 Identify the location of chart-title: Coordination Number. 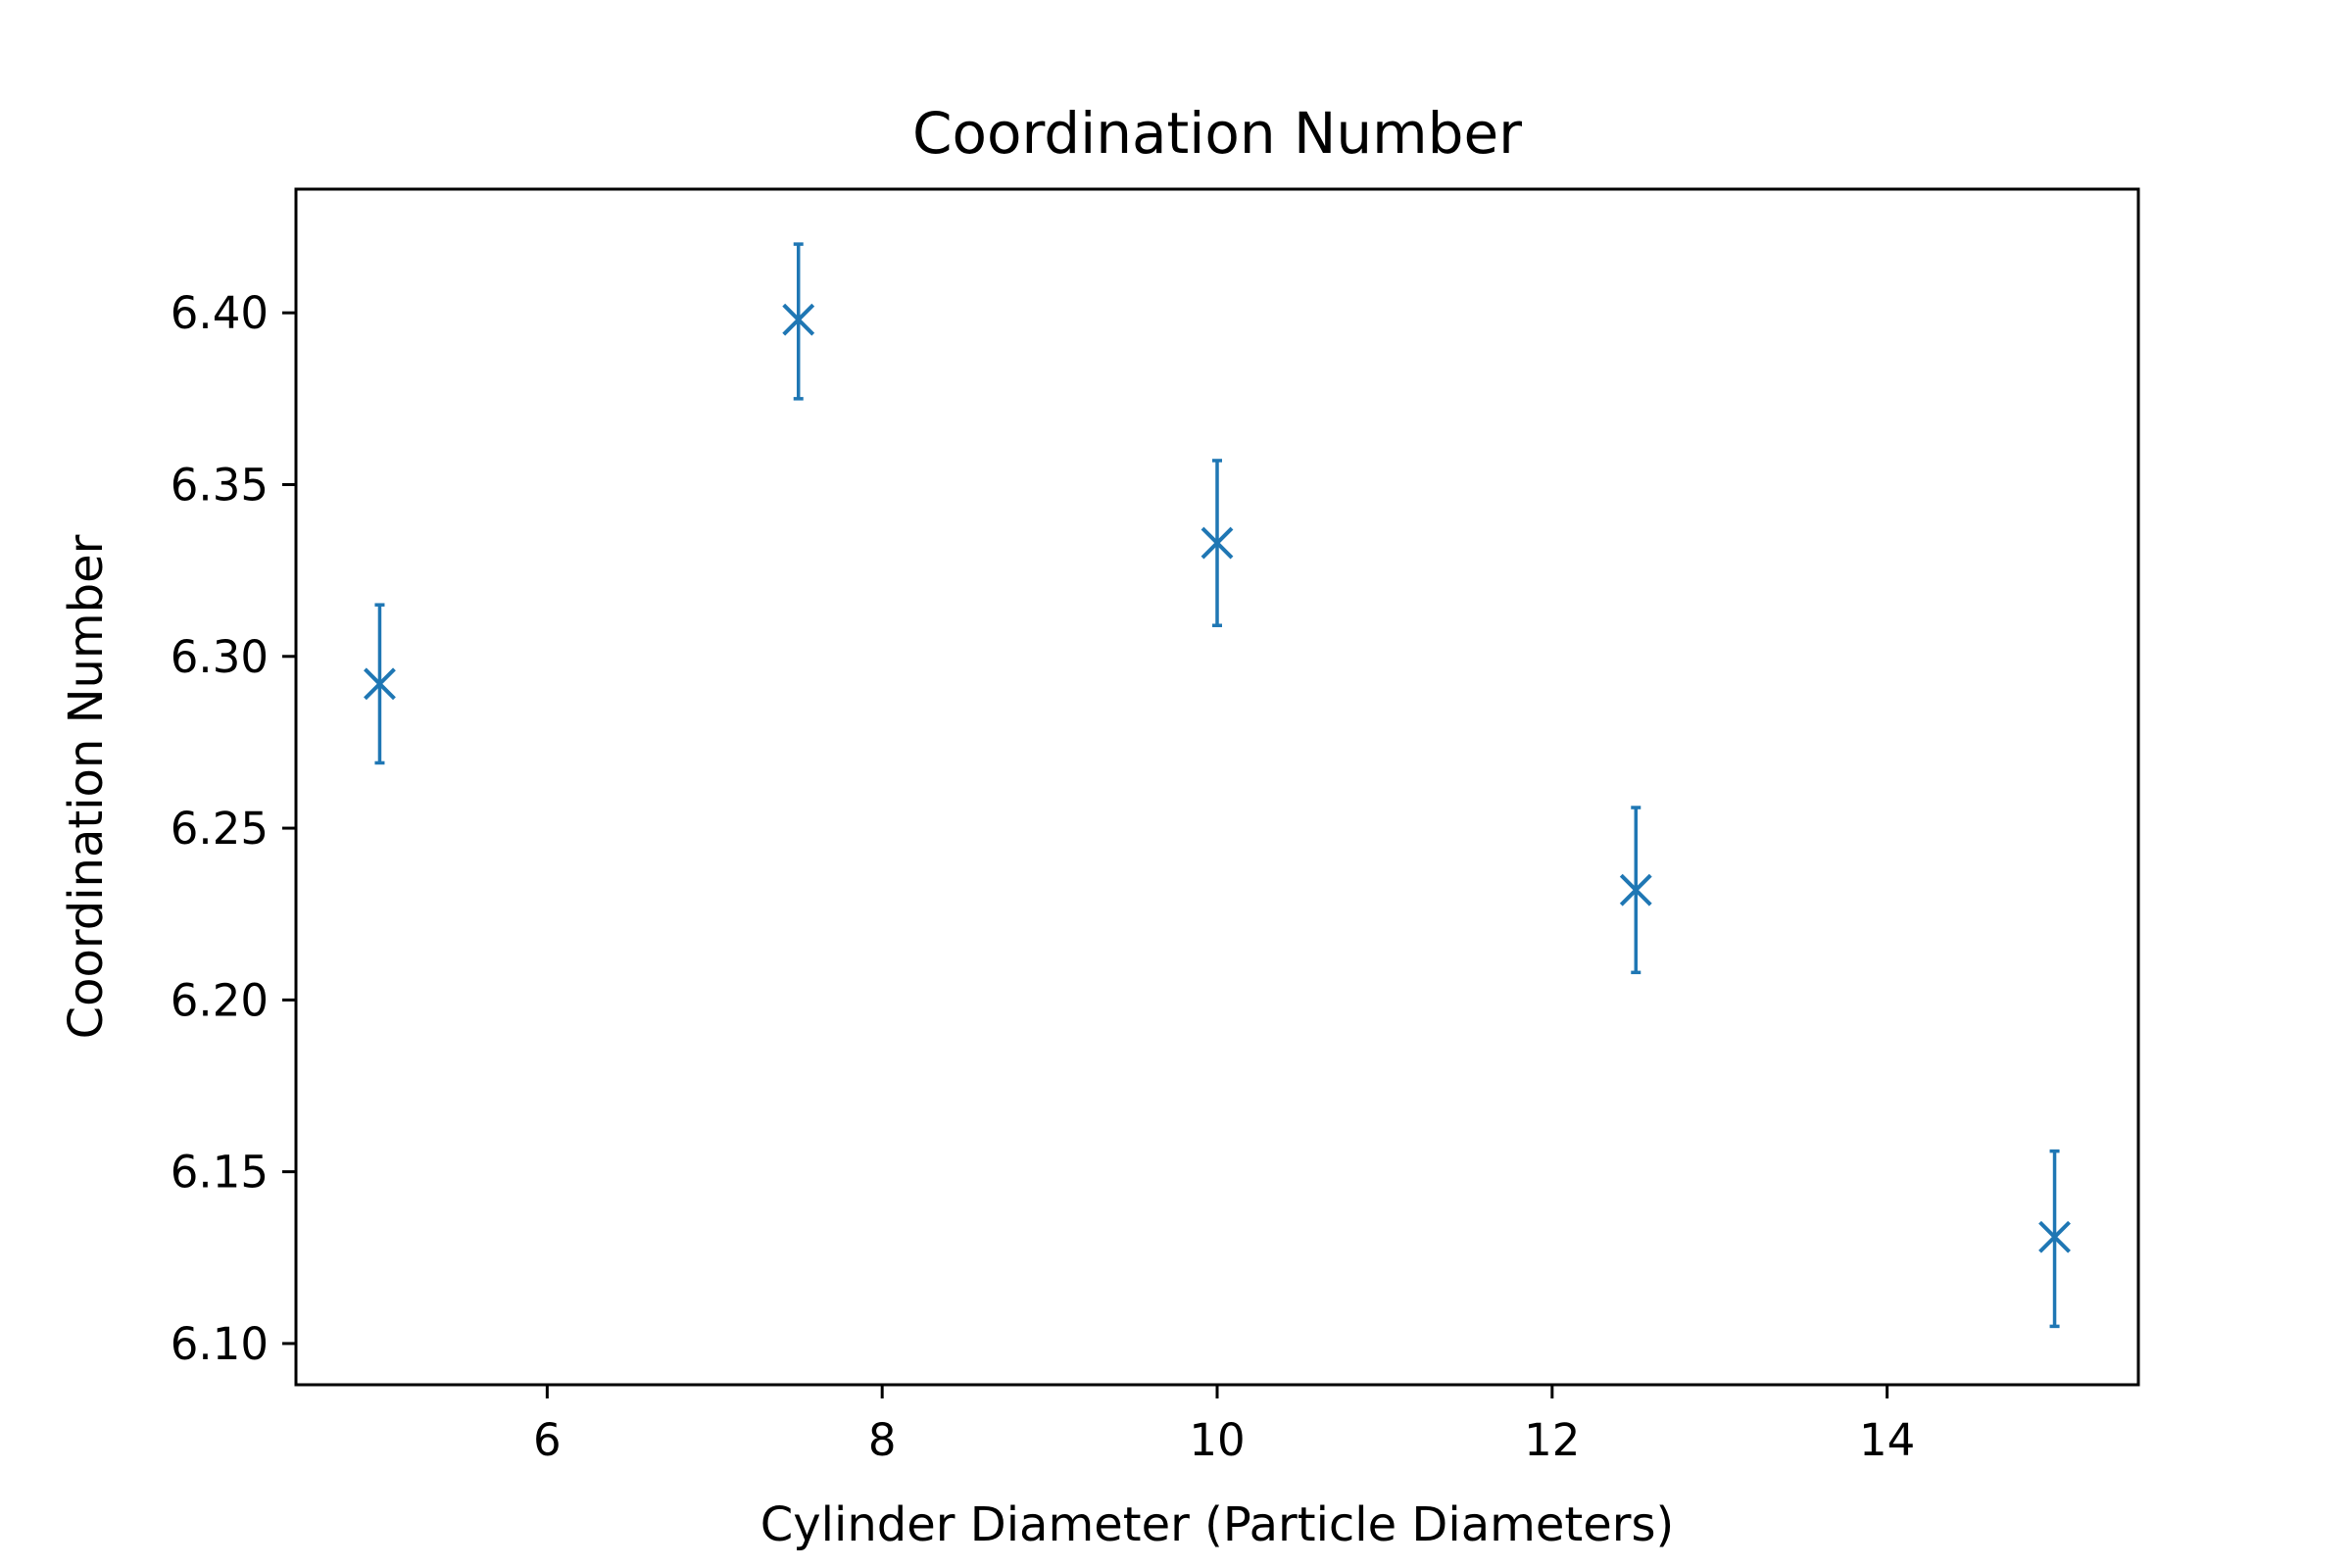
(1217, 133).